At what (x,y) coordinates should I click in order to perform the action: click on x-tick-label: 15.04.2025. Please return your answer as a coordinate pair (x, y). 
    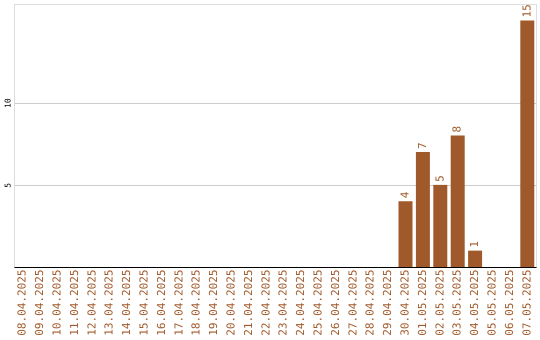
    Looking at the image, I should click on (144, 303).